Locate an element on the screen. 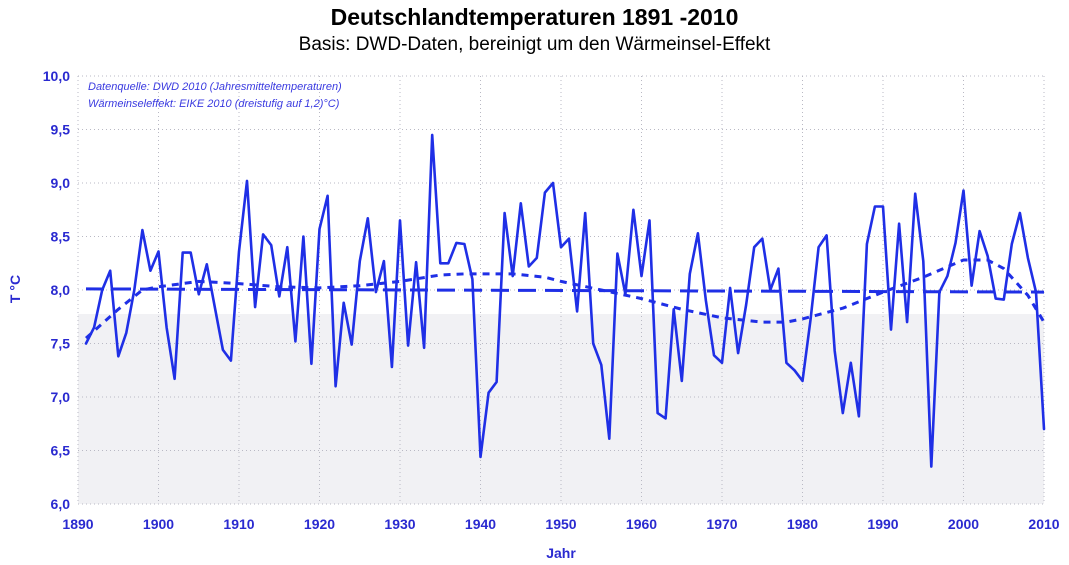 The height and width of the screenshot is (565, 1069). y-tick-label: 8,5 is located at coordinates (61, 237).